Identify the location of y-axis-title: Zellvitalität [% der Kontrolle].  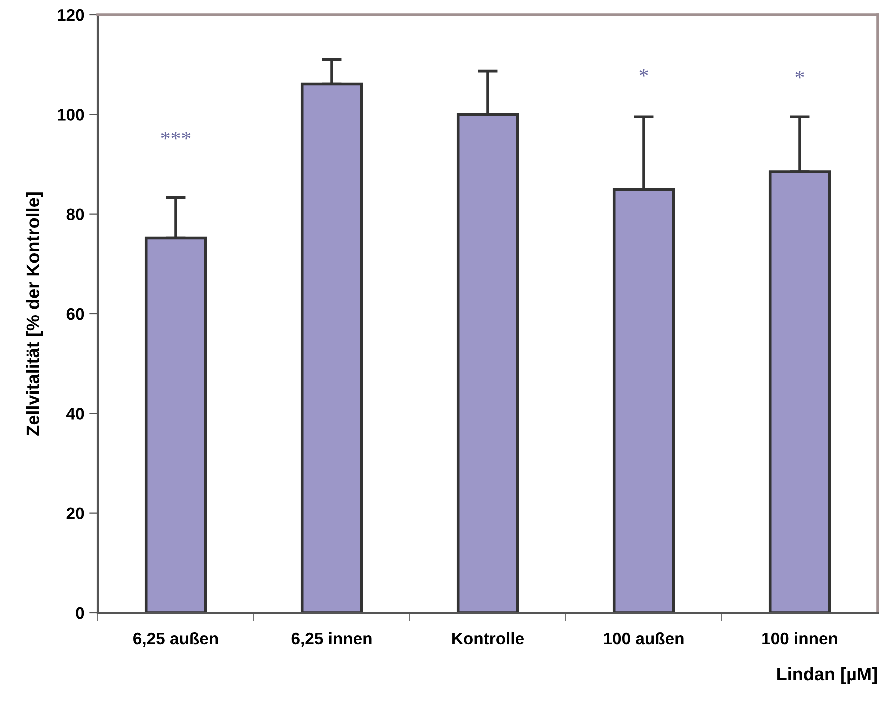
(35, 314).